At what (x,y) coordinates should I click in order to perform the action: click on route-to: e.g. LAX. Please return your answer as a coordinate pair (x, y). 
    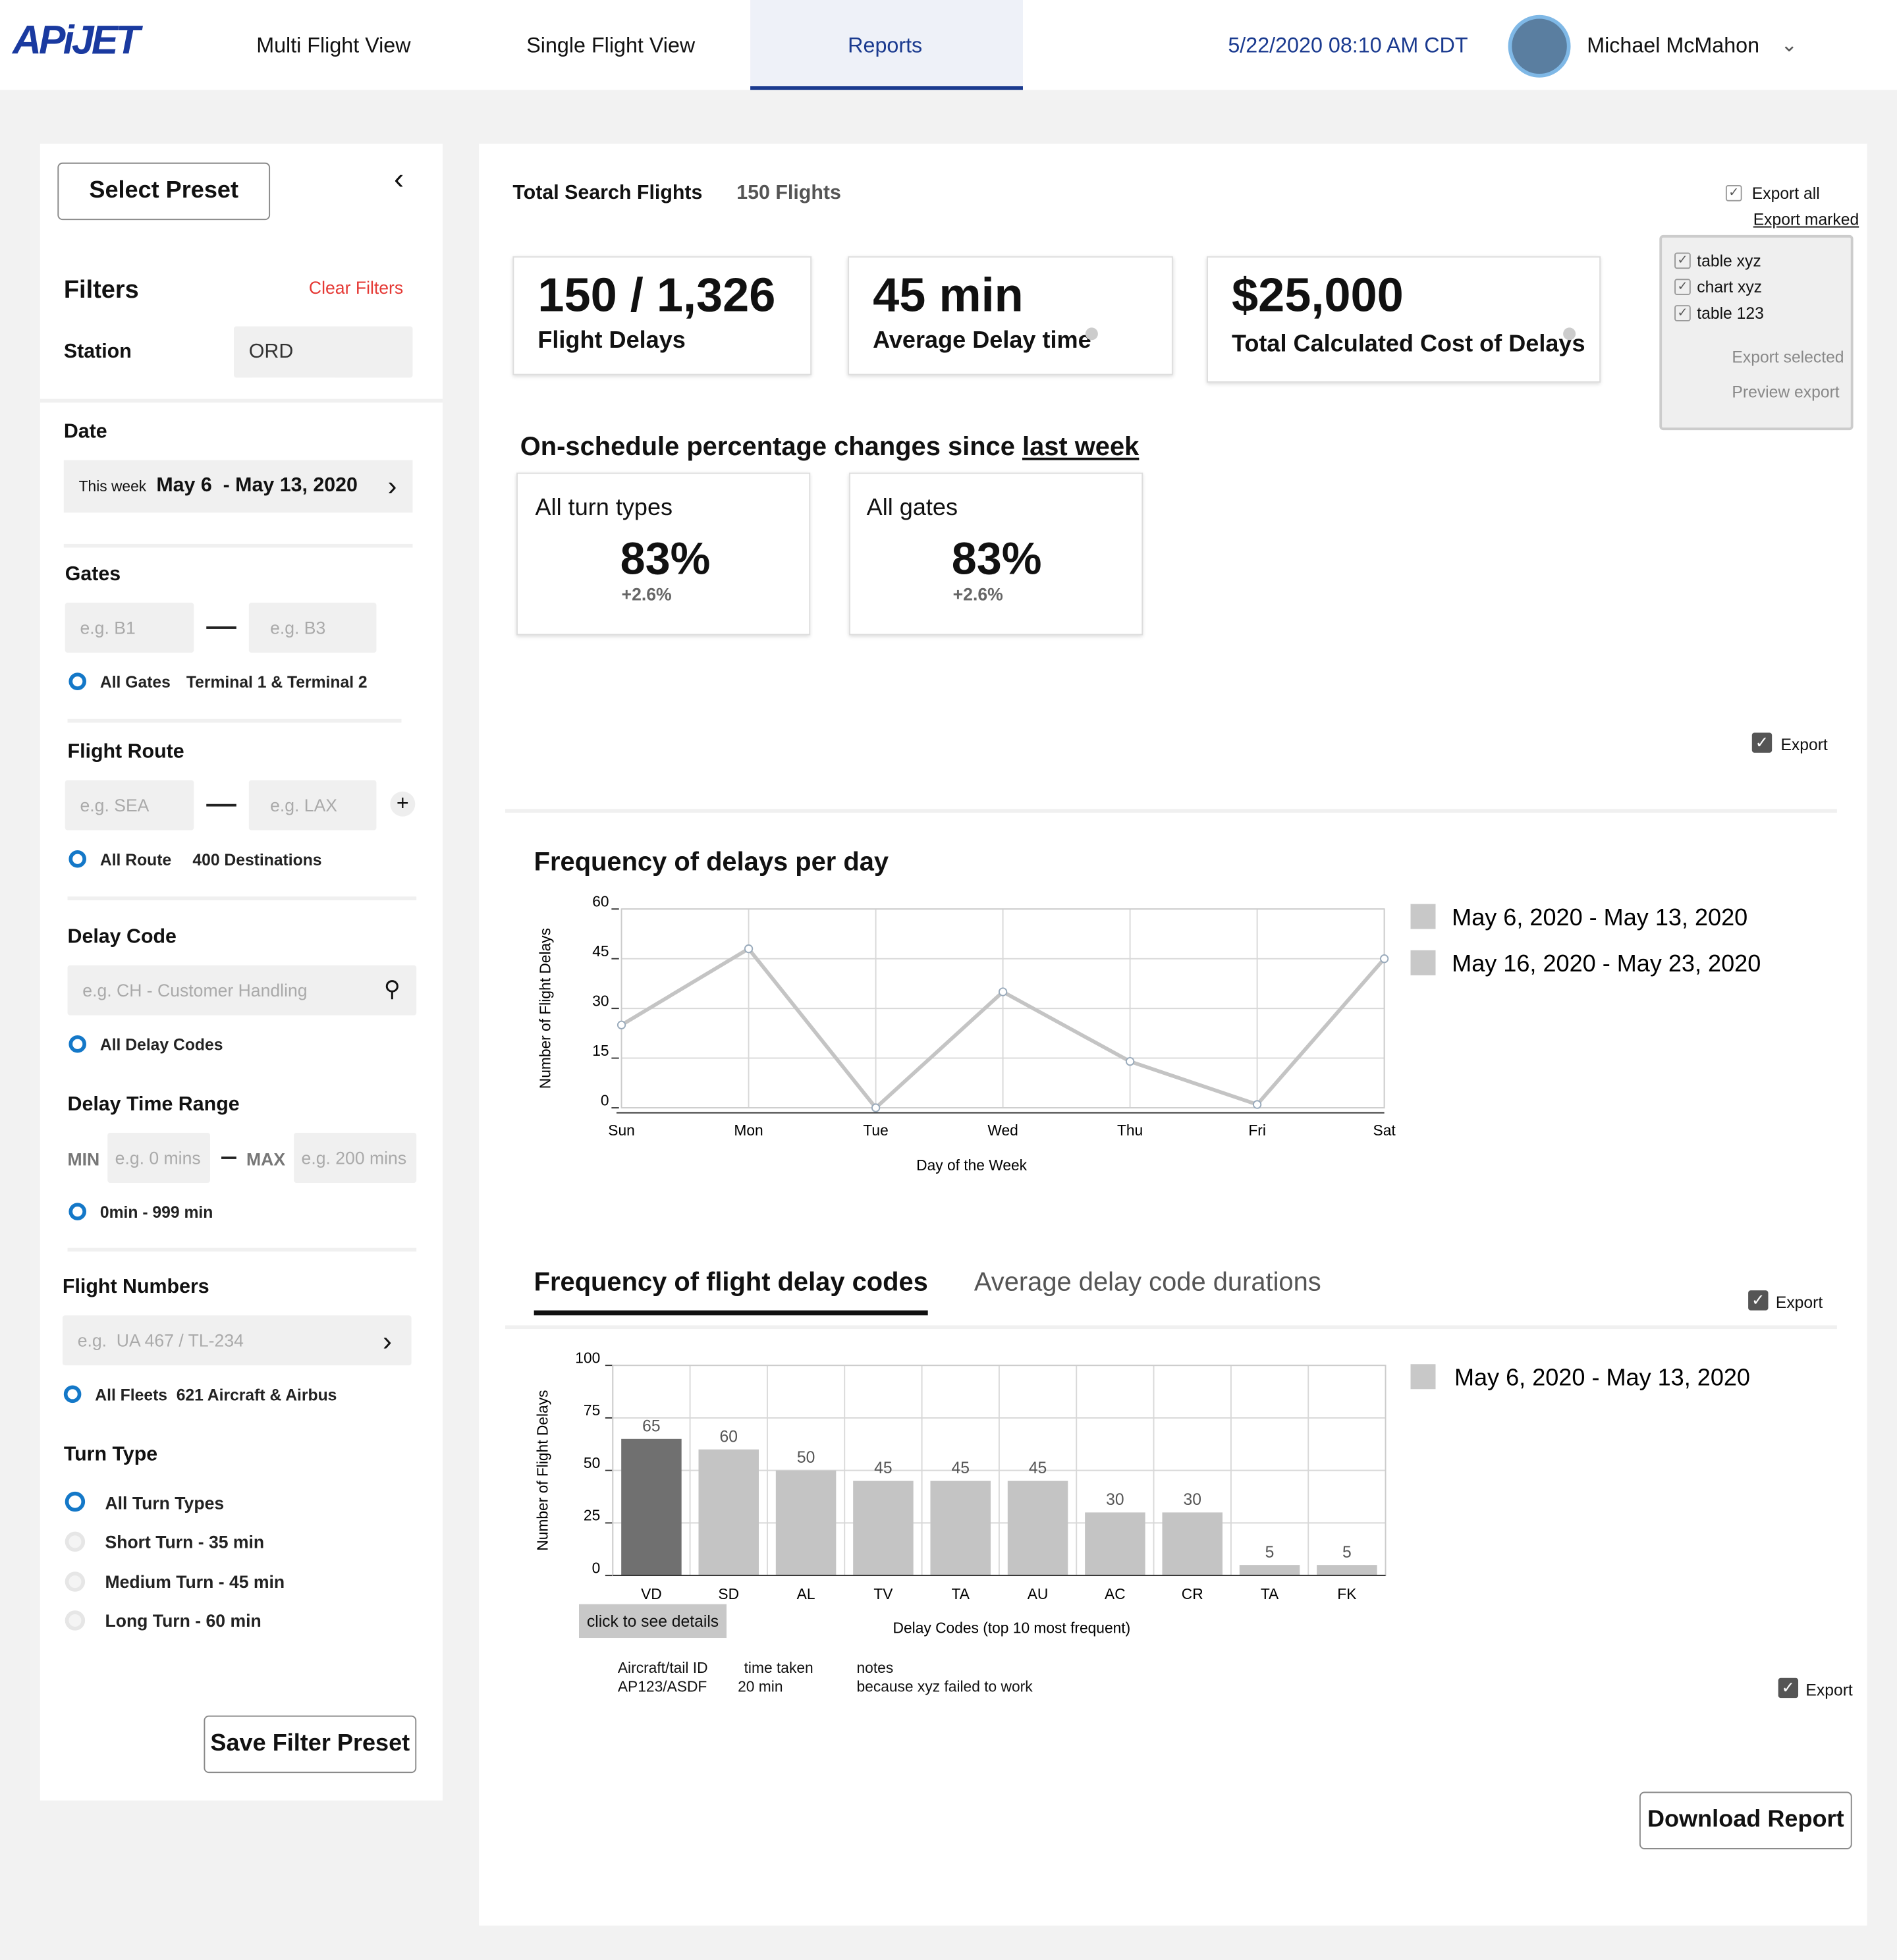
    Looking at the image, I should click on (313, 805).